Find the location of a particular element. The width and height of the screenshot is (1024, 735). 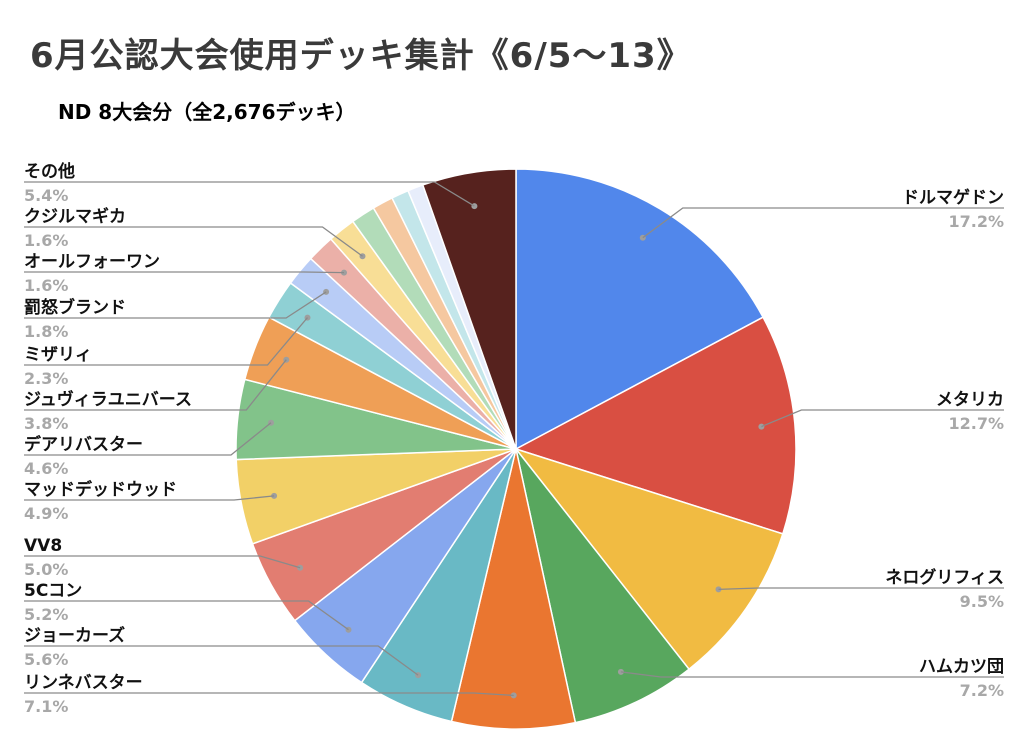

chart-title: 6月公認大会使用デッキ集計《6/5〜13》 is located at coordinates (361, 56).